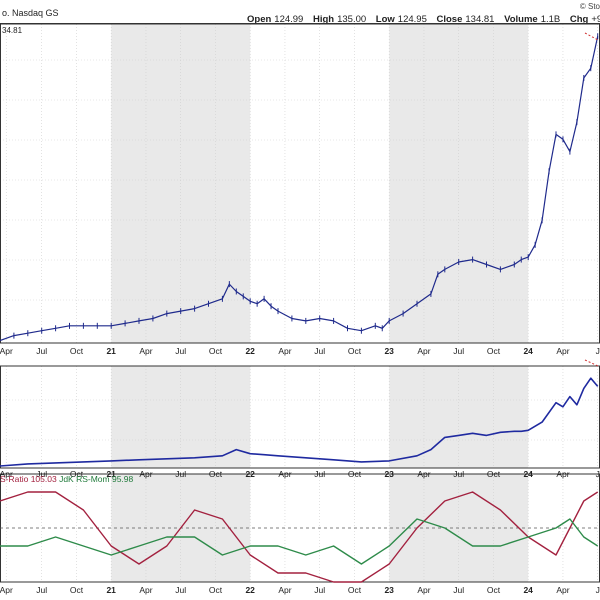 The width and height of the screenshot is (600, 600). I want to click on chg-label: Chg, so click(579, 19).